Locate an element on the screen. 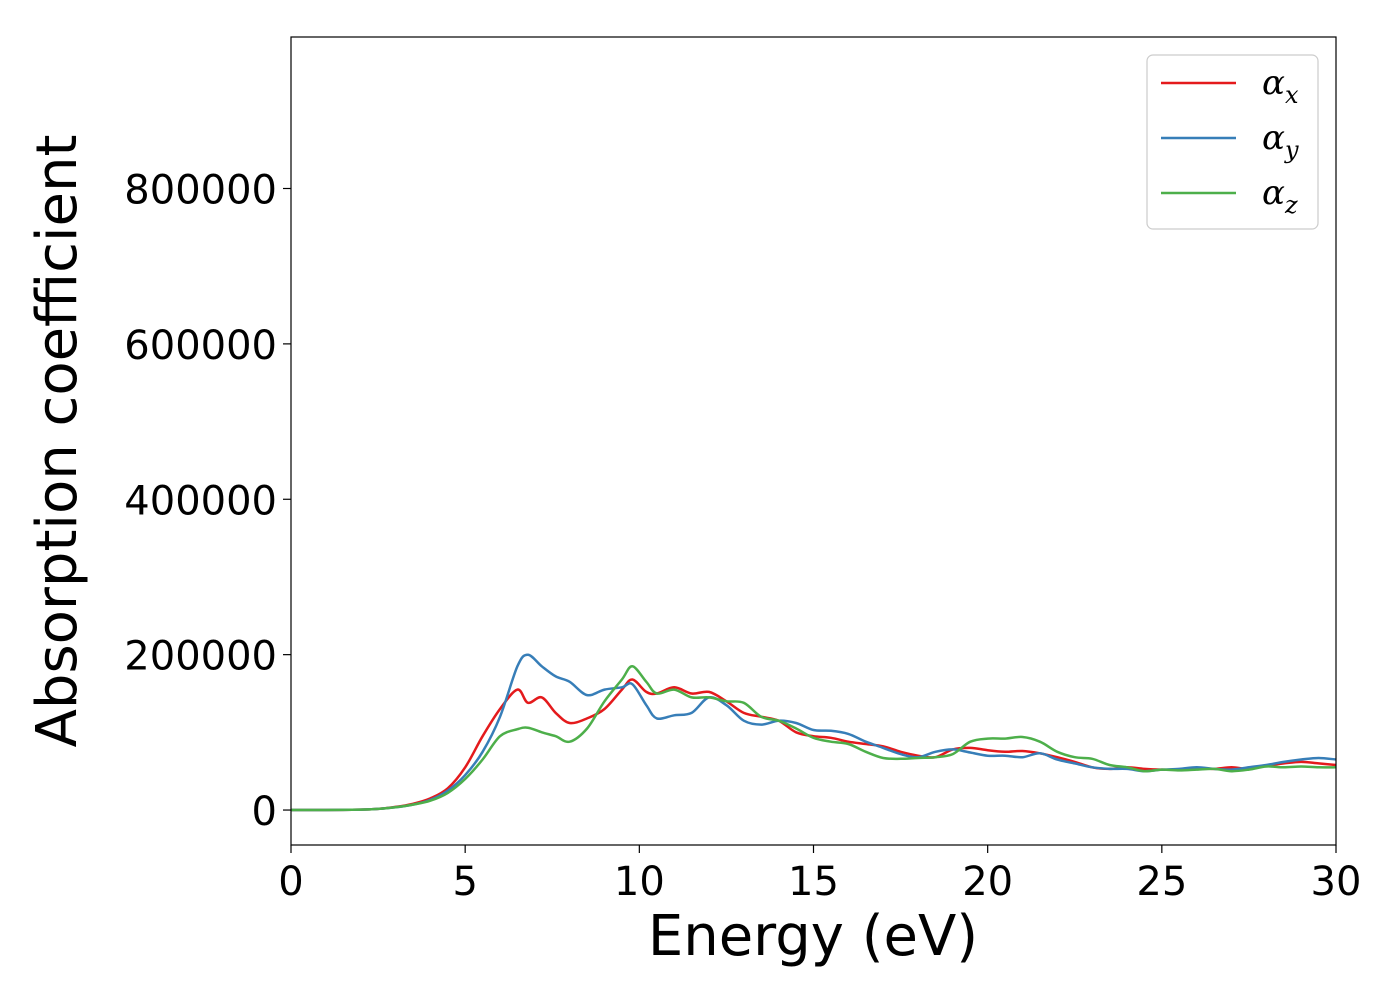  series-layer is located at coordinates (813, 732).